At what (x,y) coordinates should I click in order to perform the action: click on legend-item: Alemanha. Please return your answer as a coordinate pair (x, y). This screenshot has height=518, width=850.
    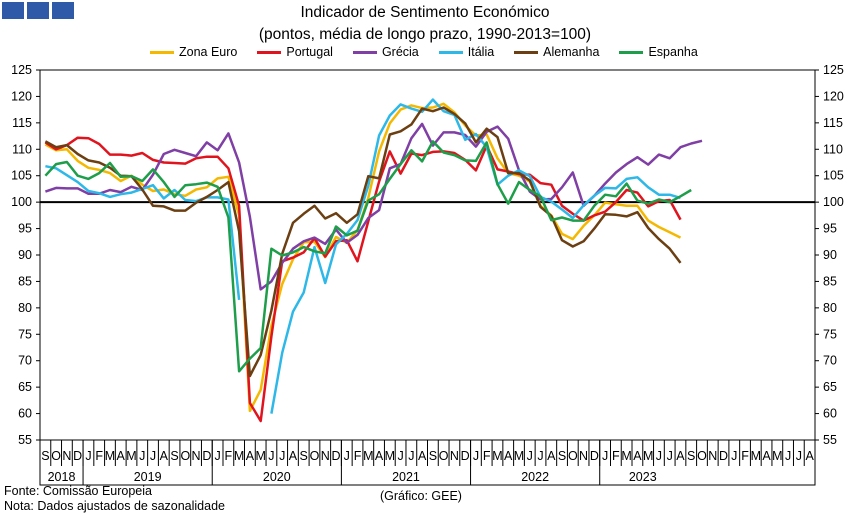
    Looking at the image, I should click on (556, 52).